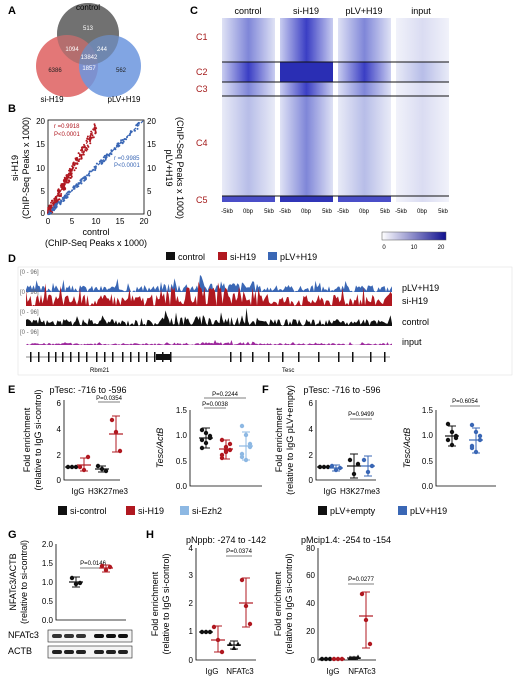  Describe the element at coordinates (311, 403) in the screenshot. I see `ytick: 6` at that location.